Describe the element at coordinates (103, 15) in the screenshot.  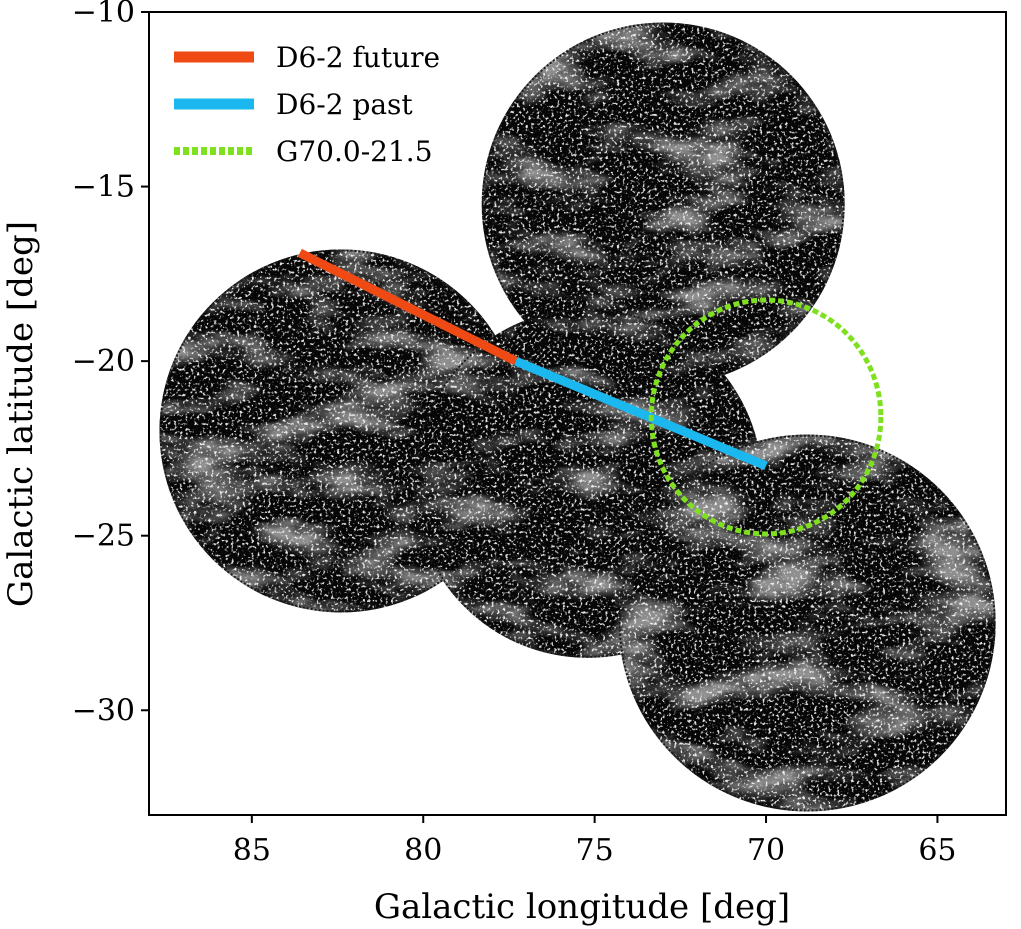
I see `y-tick-label: −10` at that location.